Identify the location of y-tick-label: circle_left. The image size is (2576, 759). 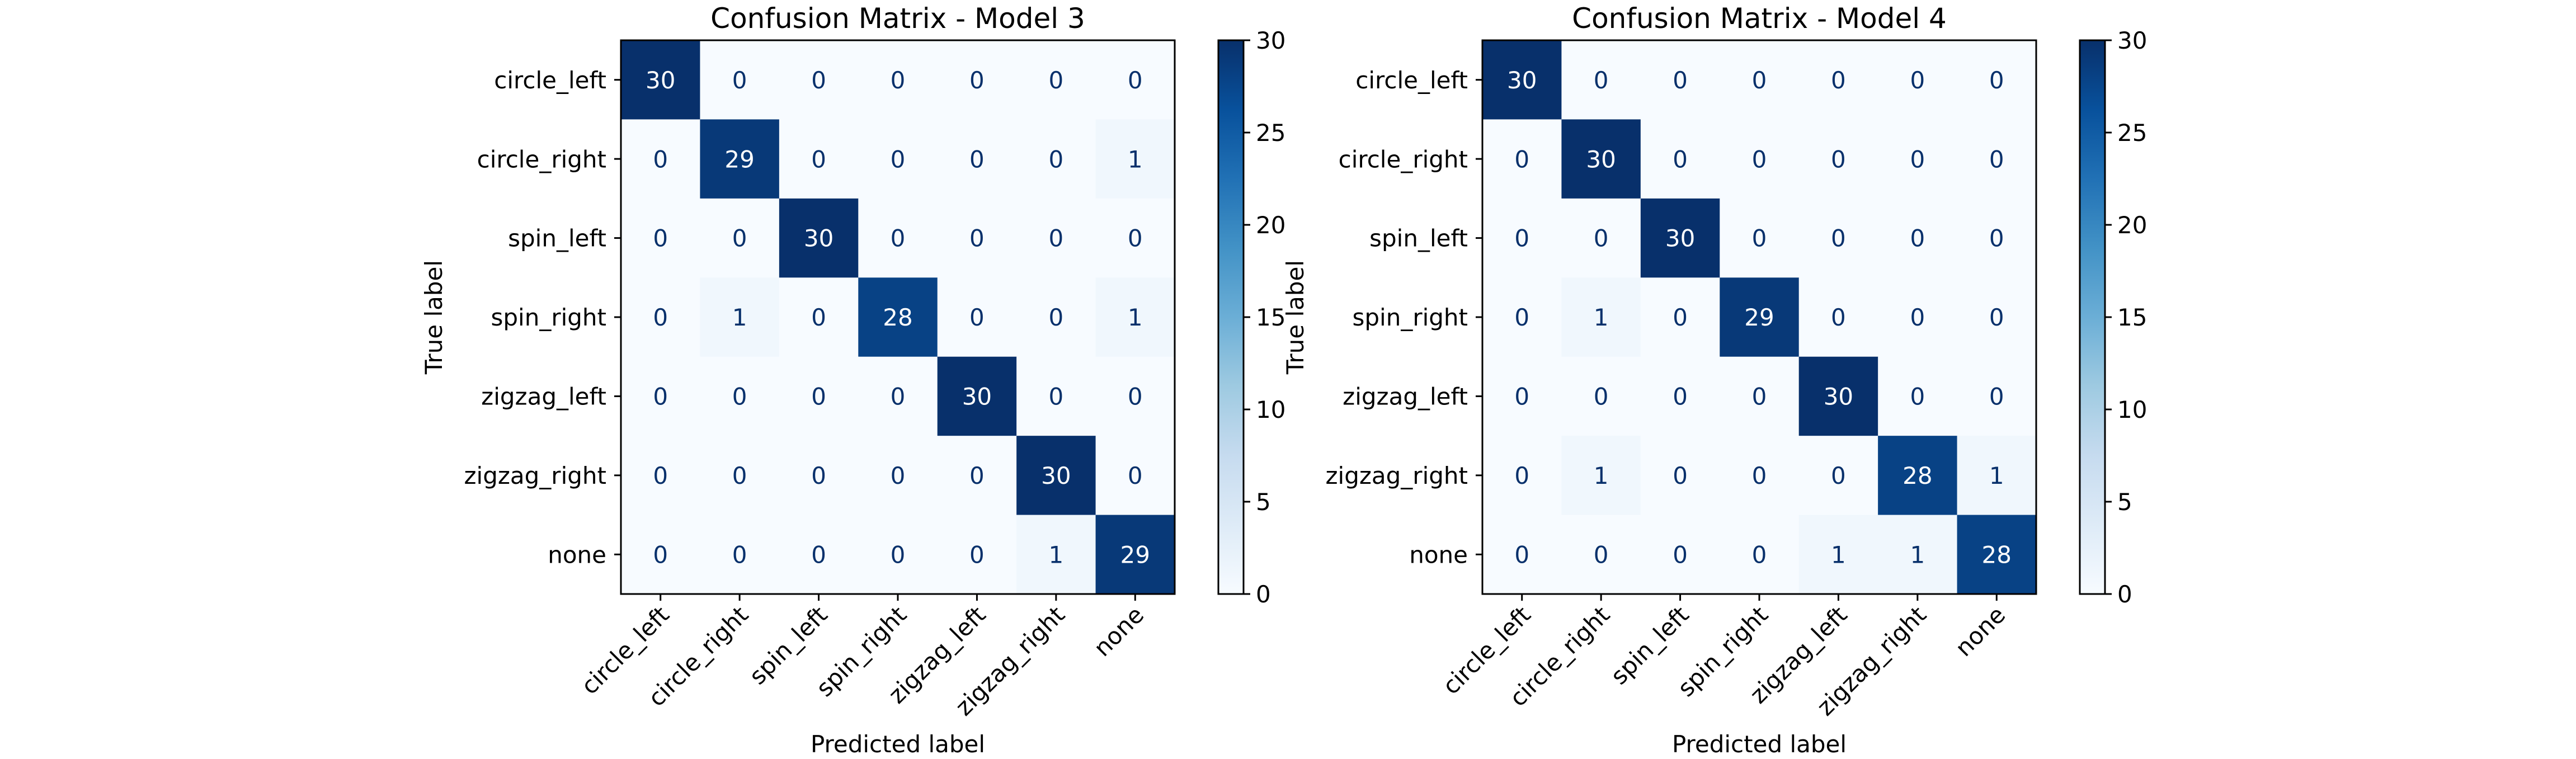
(550, 80).